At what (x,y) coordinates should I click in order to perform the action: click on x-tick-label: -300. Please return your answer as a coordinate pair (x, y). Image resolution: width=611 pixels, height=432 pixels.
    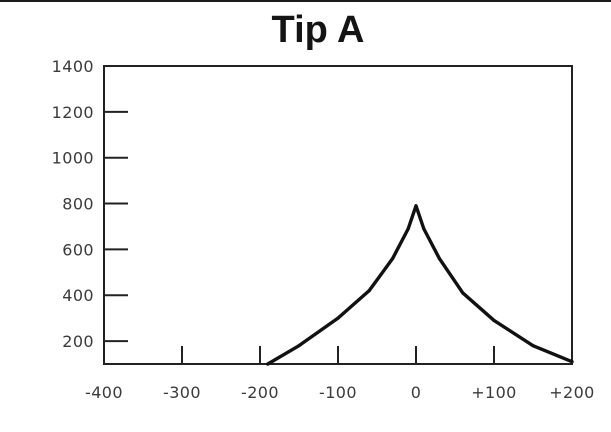
    Looking at the image, I should click on (182, 392).